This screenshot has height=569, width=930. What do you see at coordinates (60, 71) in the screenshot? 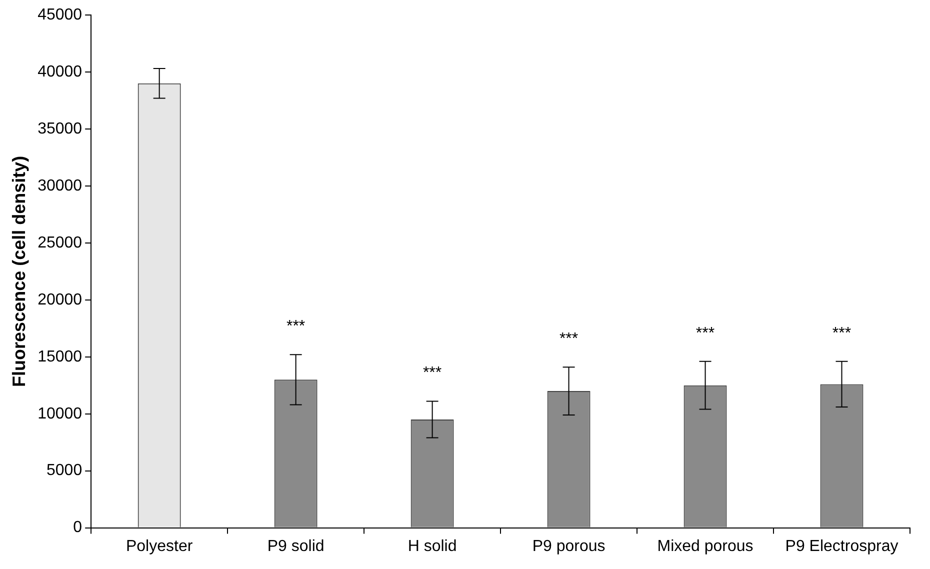
I see `y-tick-label: 40000` at bounding box center [60, 71].